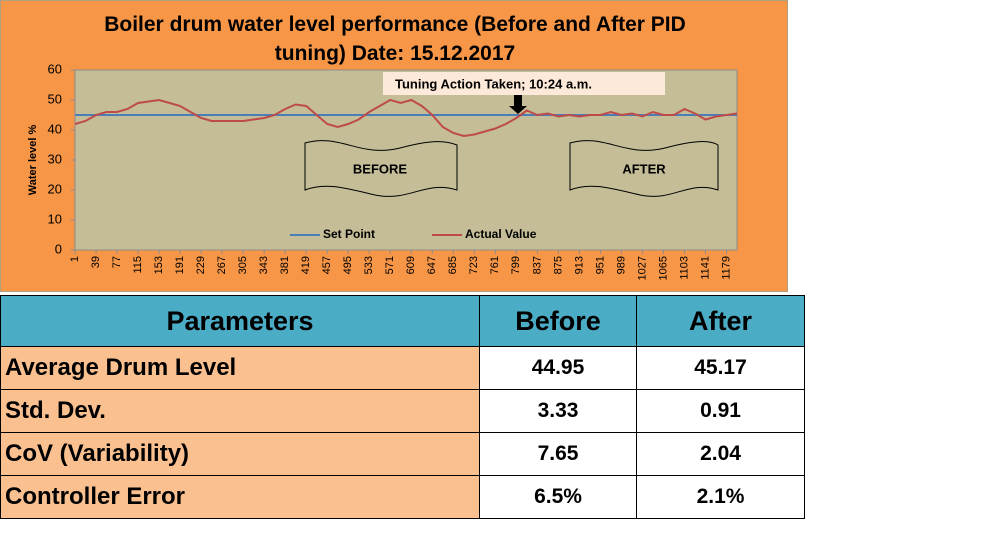  I want to click on x-tick-label: 647, so click(432, 265).